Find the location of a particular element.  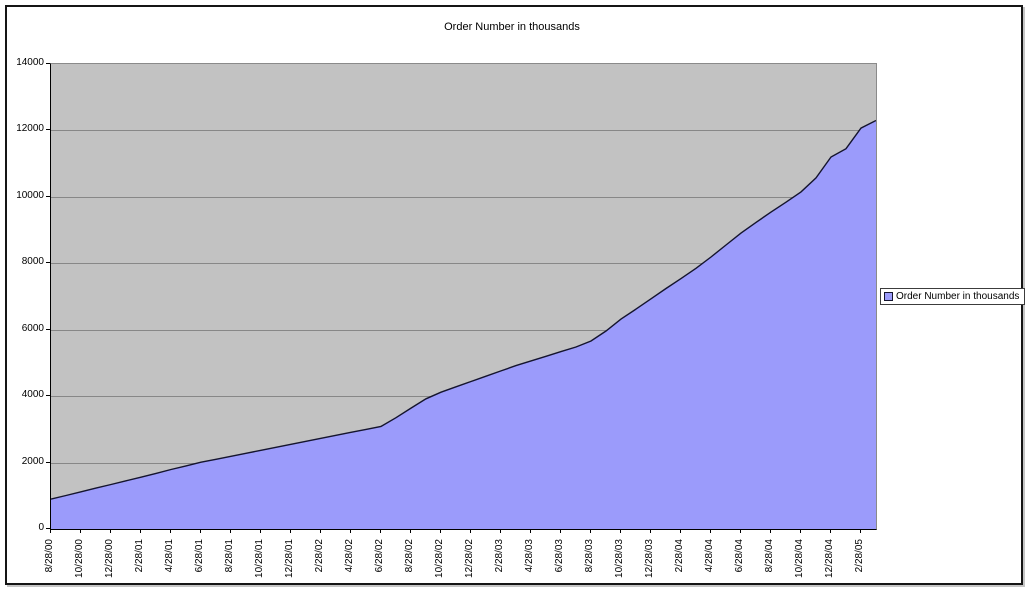

x-axis-label: 10/28/01 is located at coordinates (260, 564).